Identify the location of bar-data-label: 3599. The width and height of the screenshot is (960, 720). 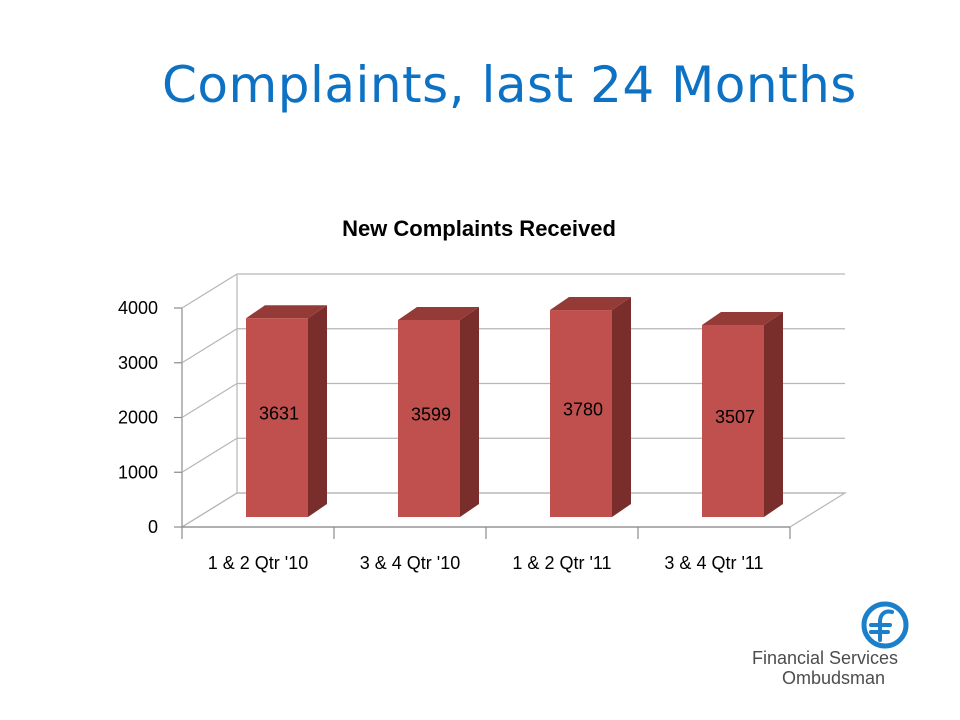
(431, 414).